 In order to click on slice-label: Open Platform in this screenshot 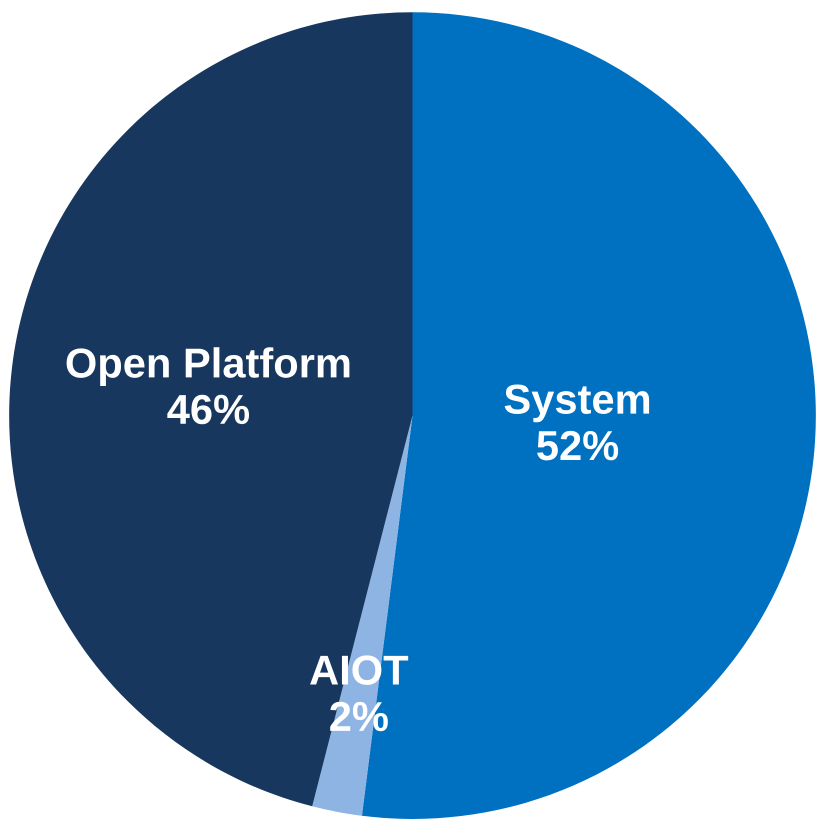, I will do `click(208, 366)`.